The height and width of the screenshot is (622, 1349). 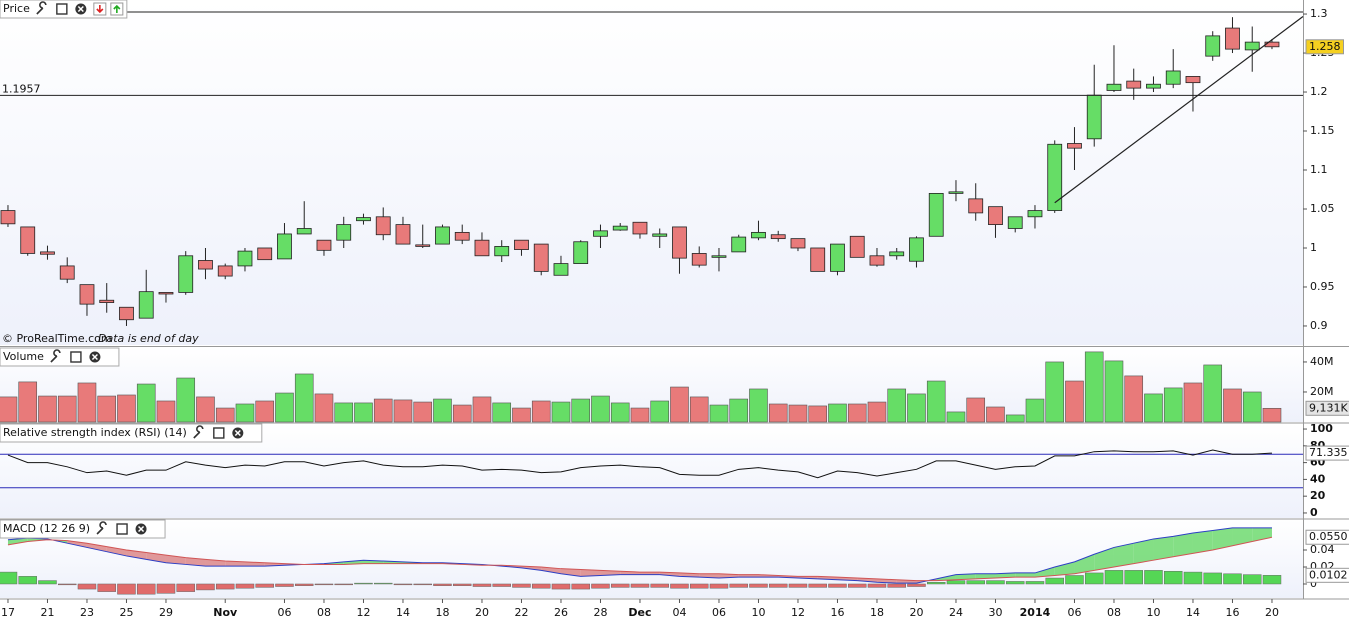 I want to click on y-tick-label: 0, so click(x=1313, y=583).